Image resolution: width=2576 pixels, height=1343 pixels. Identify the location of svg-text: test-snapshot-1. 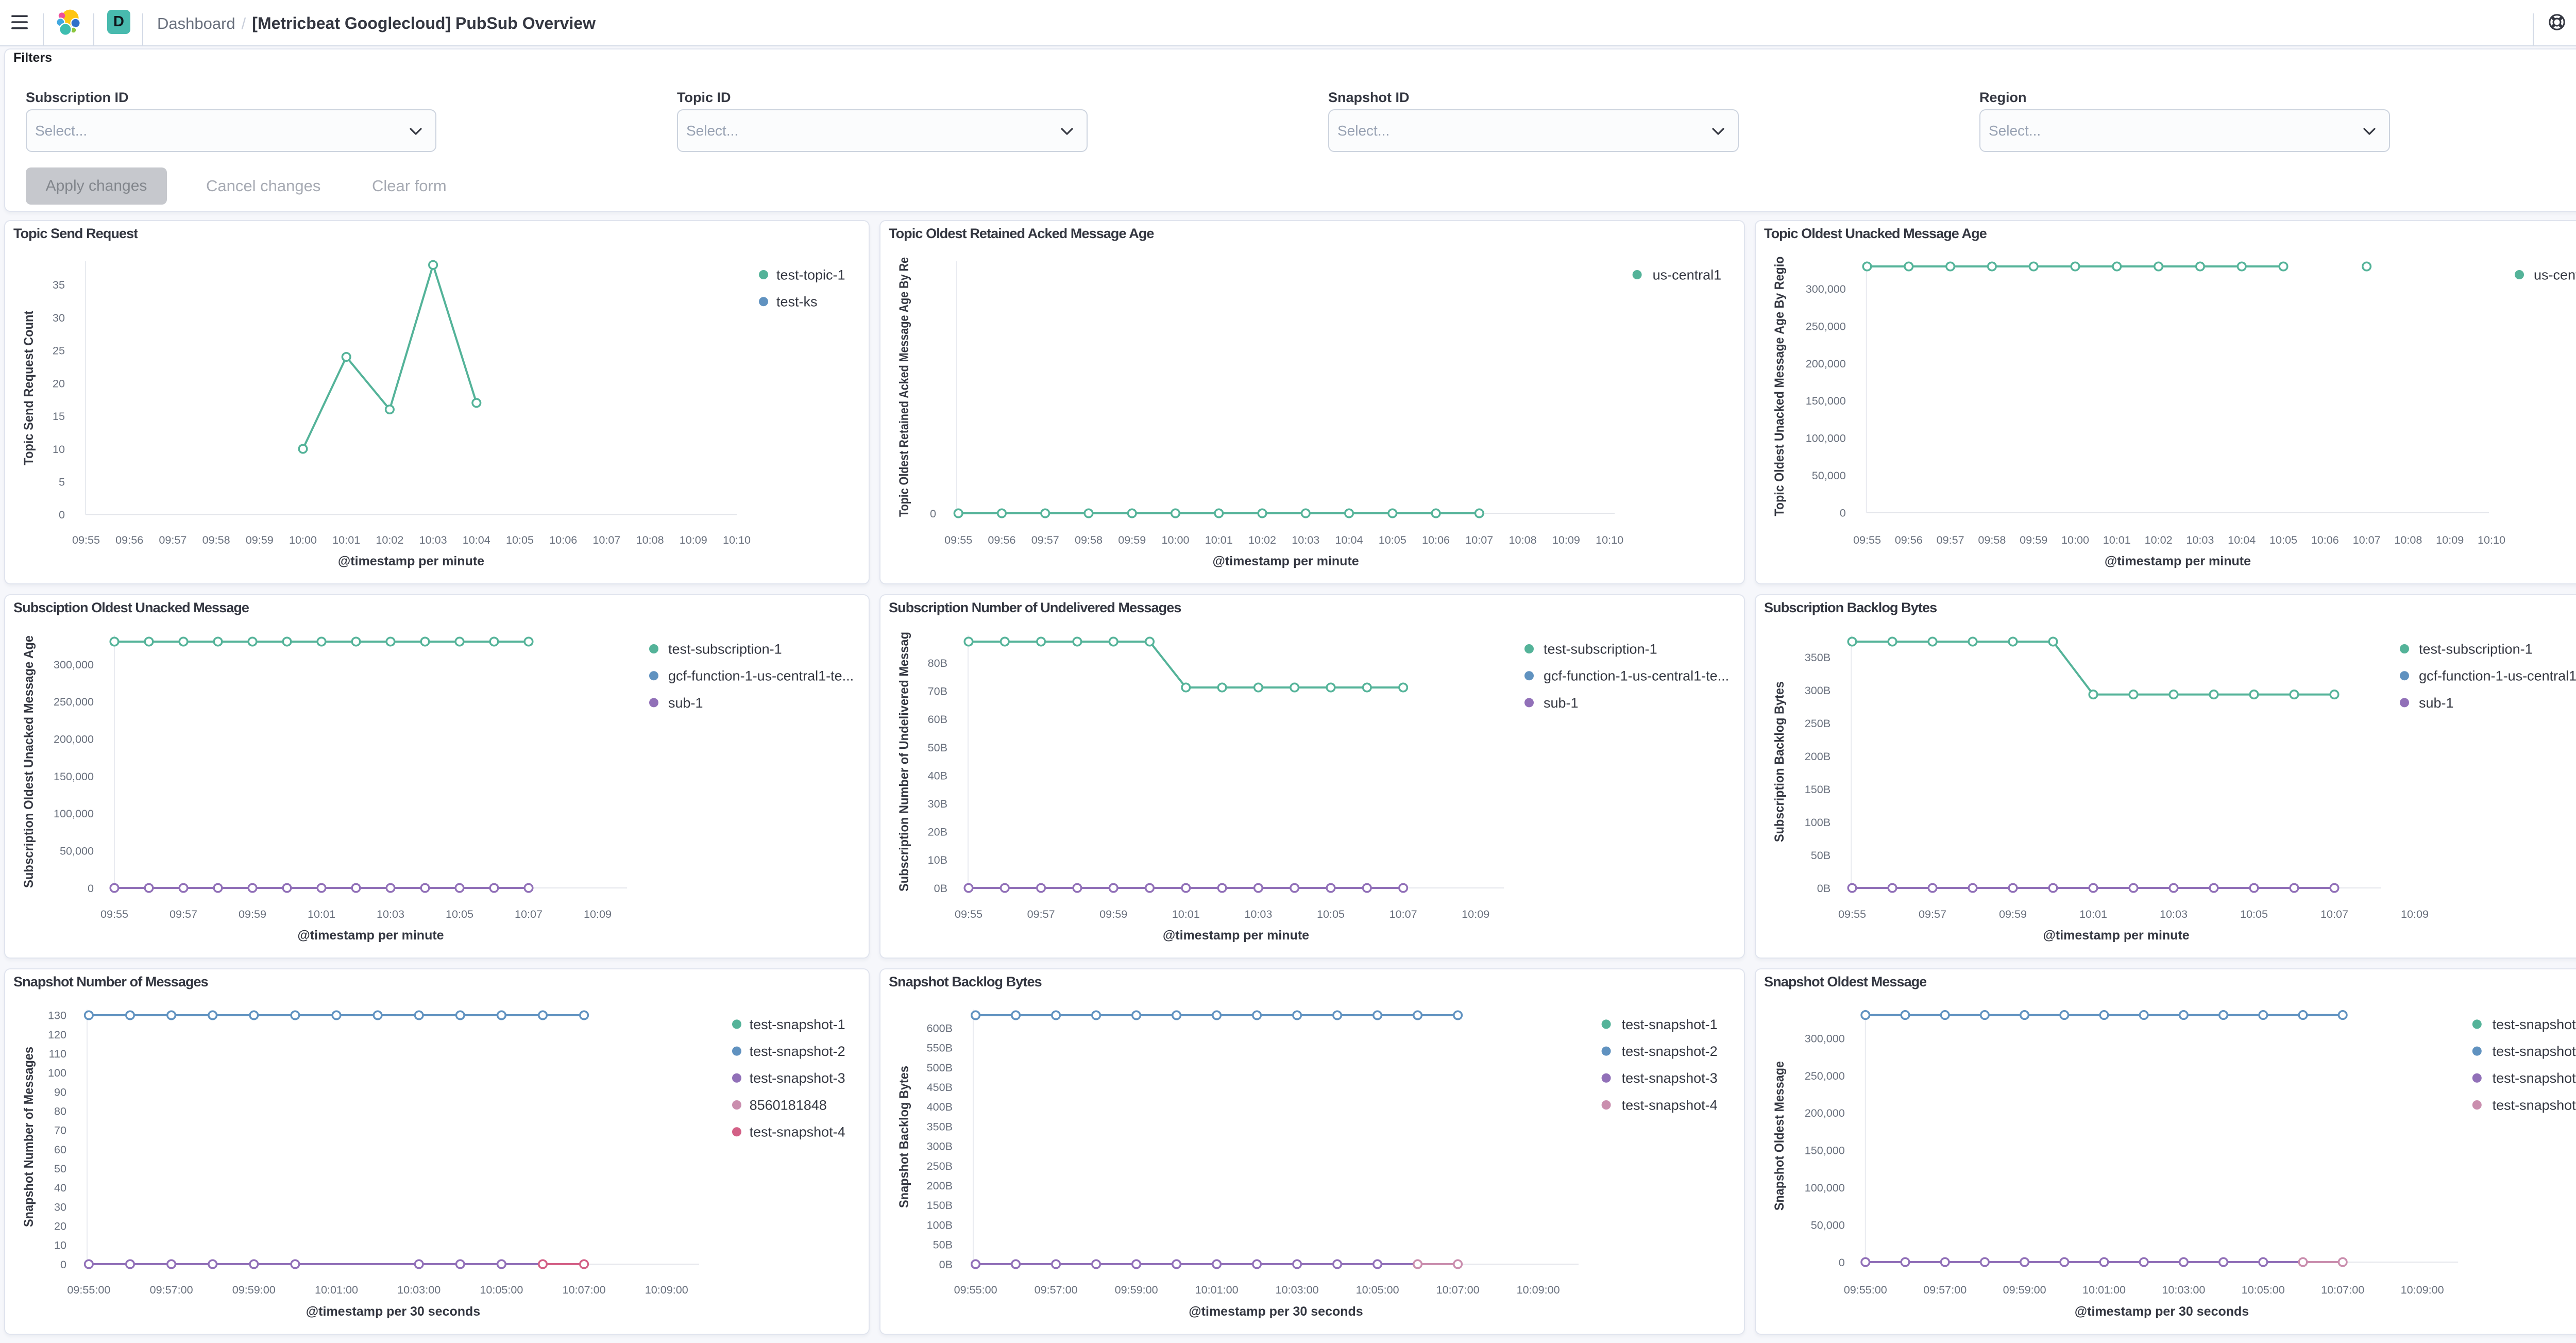
(1670, 1024).